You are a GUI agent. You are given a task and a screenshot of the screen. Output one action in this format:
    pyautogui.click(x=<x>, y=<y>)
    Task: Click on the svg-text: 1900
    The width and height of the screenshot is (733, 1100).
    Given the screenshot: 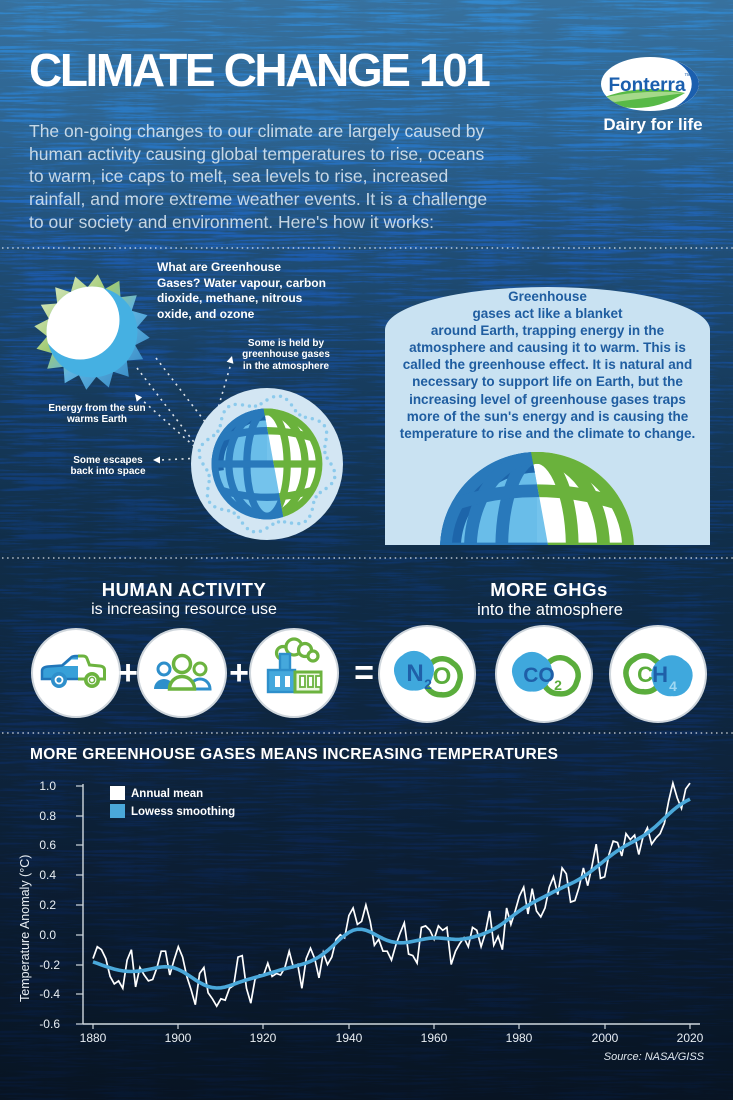 What is the action you would take?
    pyautogui.click(x=178, y=1038)
    